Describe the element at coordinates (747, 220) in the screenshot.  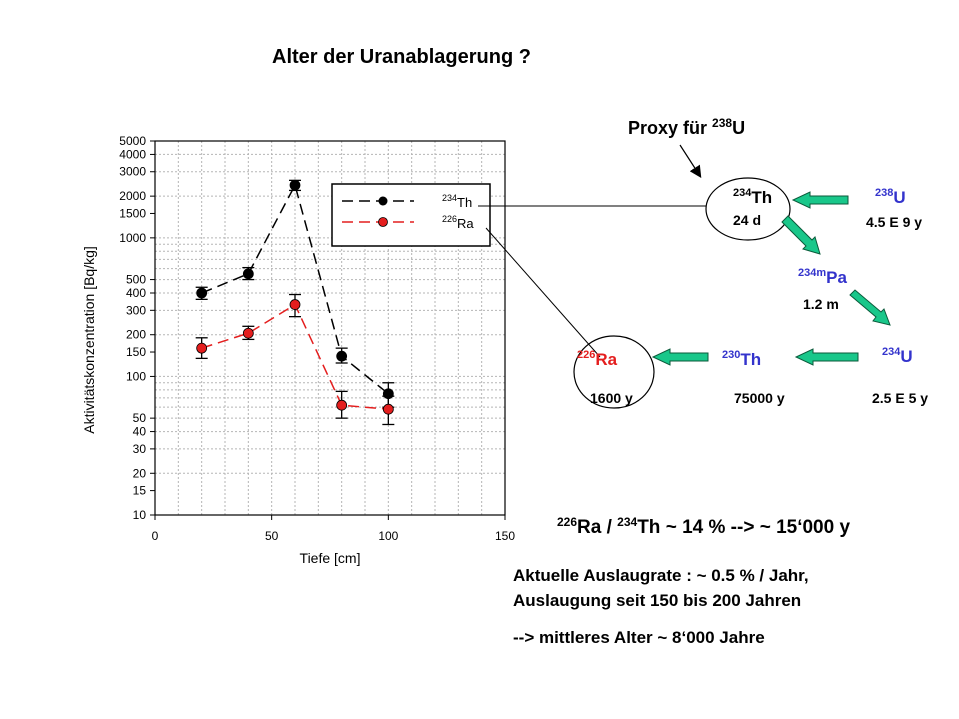
I see `halflife-th234: 24 d` at that location.